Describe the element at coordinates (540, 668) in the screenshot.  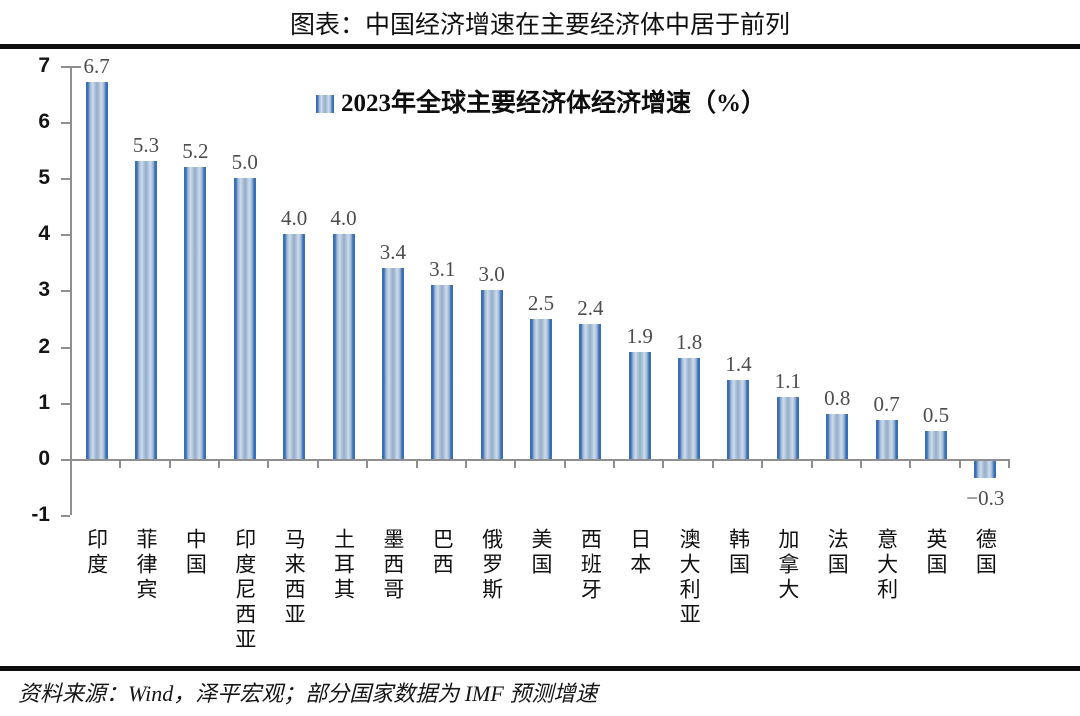
I see `bottom-rule` at that location.